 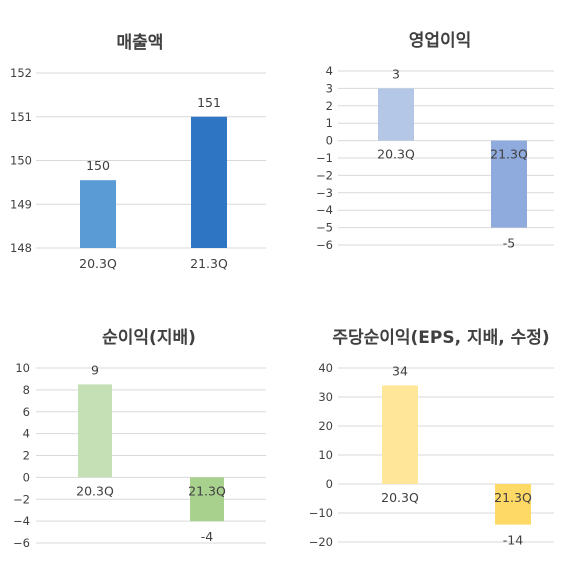 What do you see at coordinates (21, 204) in the screenshot?
I see `y-tick-label: 149` at bounding box center [21, 204].